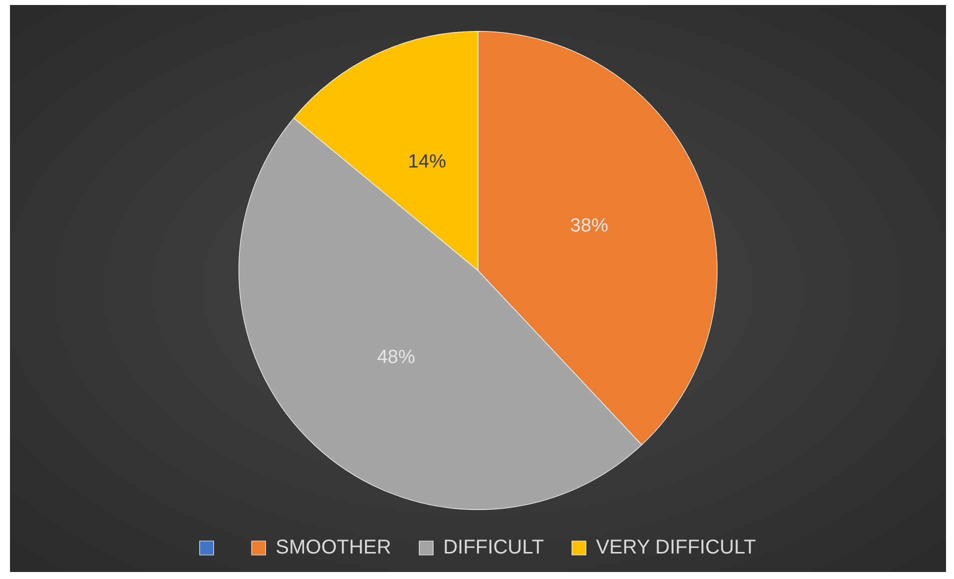 This screenshot has width=954, height=579. I want to click on data-label: 48%, so click(396, 357).